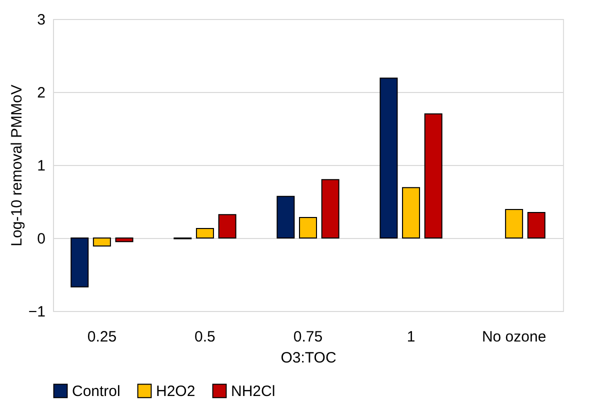 This screenshot has height=410, width=602. What do you see at coordinates (41, 93) in the screenshot?
I see `y-tick-label: 2` at bounding box center [41, 93].